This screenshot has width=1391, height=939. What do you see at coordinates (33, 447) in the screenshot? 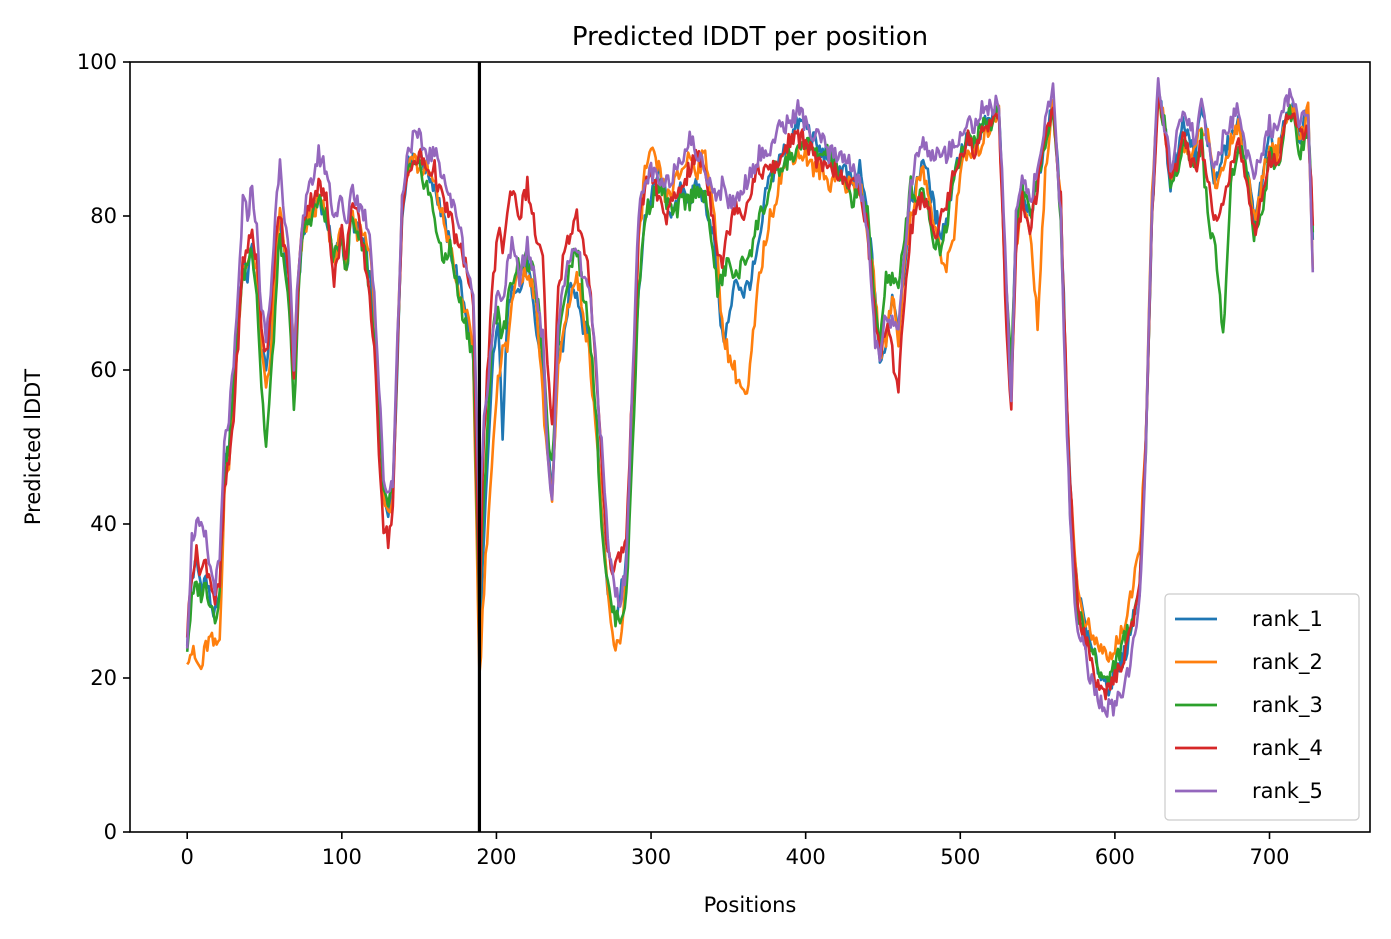
I see `y-axis-title: Predicted lDDT` at bounding box center [33, 447].